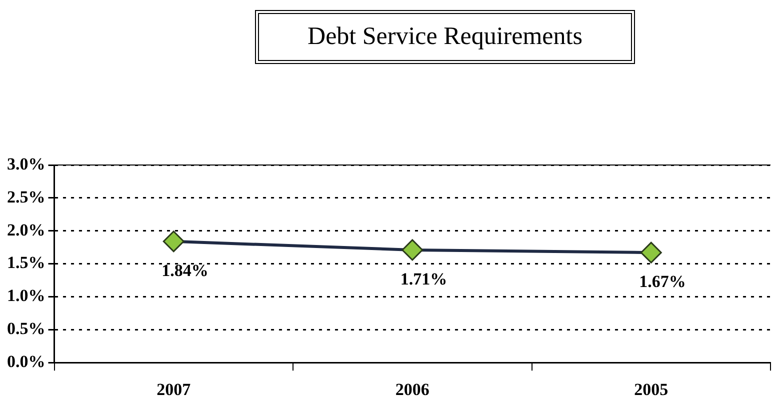 This screenshot has height=413, width=782. What do you see at coordinates (174, 390) in the screenshot?
I see `x-tick-label: 2007` at bounding box center [174, 390].